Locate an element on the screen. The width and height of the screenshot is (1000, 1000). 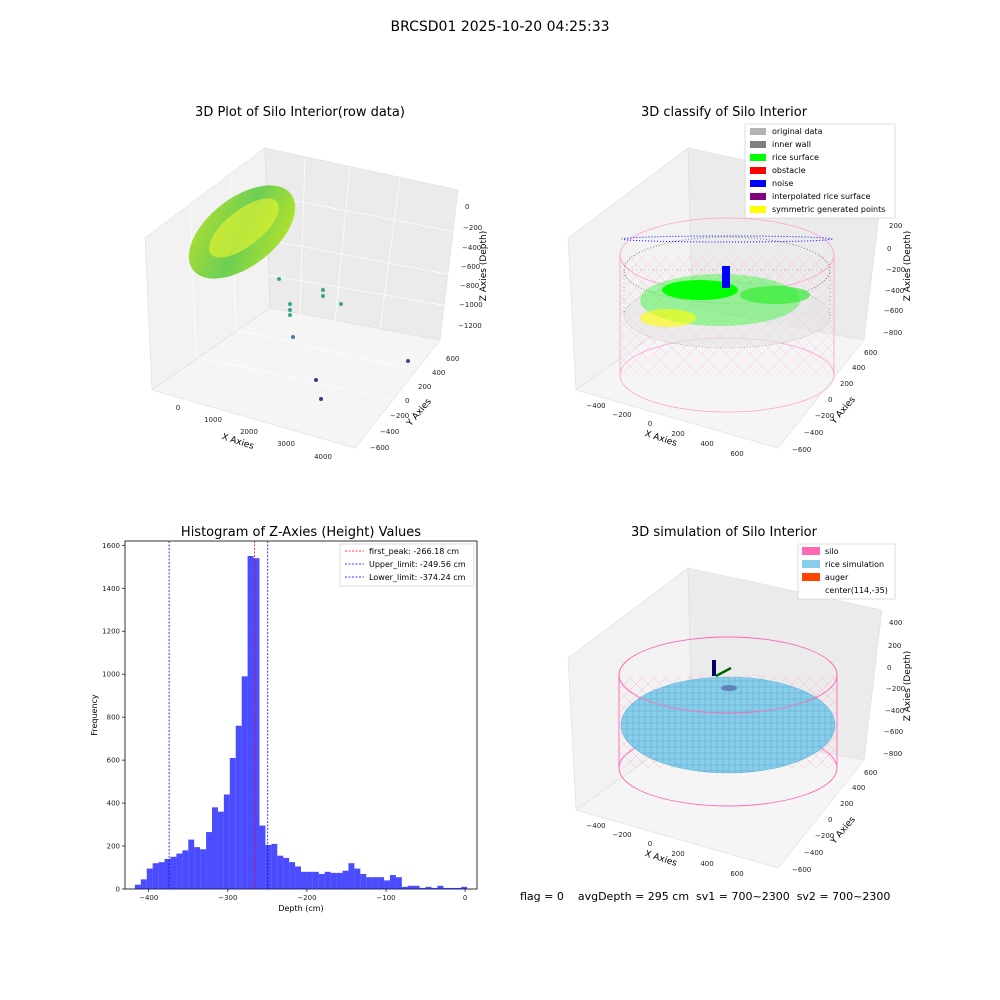
svg-text: 2000 is located at coordinates (249, 432).